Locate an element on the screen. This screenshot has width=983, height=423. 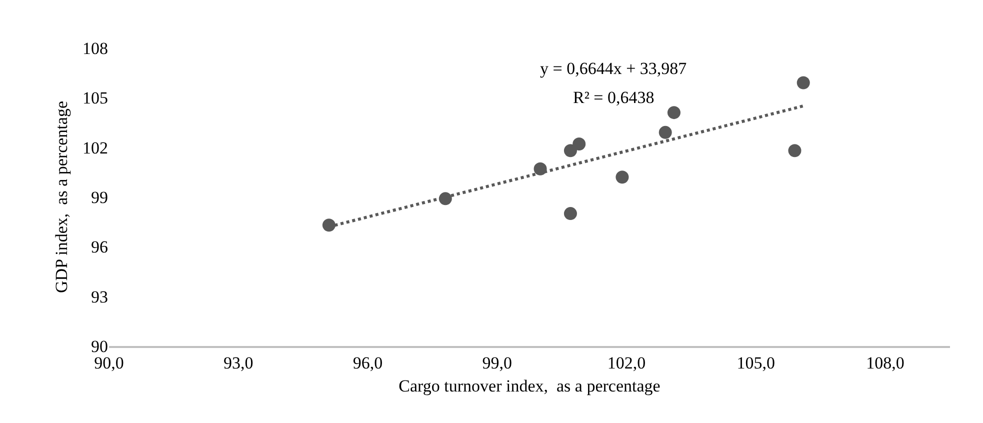
annotation: y = 0,6644x + 33,987 is located at coordinates (614, 68).